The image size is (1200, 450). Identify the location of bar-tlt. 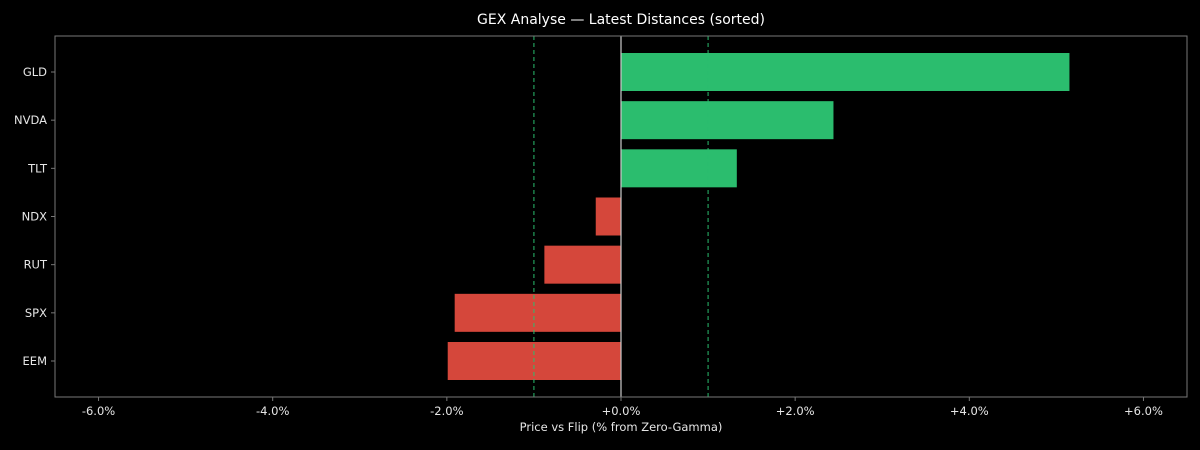
(679, 168).